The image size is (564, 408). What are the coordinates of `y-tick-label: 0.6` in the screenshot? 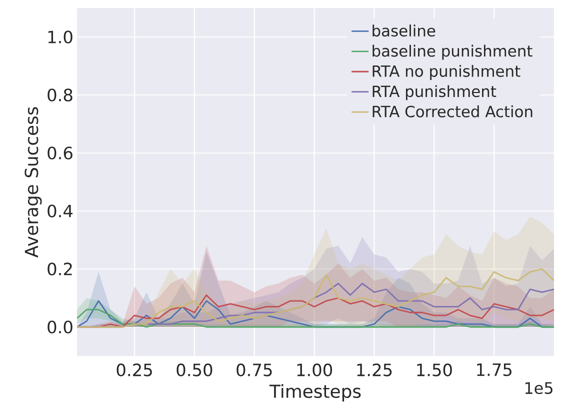 It's located at (60, 153).